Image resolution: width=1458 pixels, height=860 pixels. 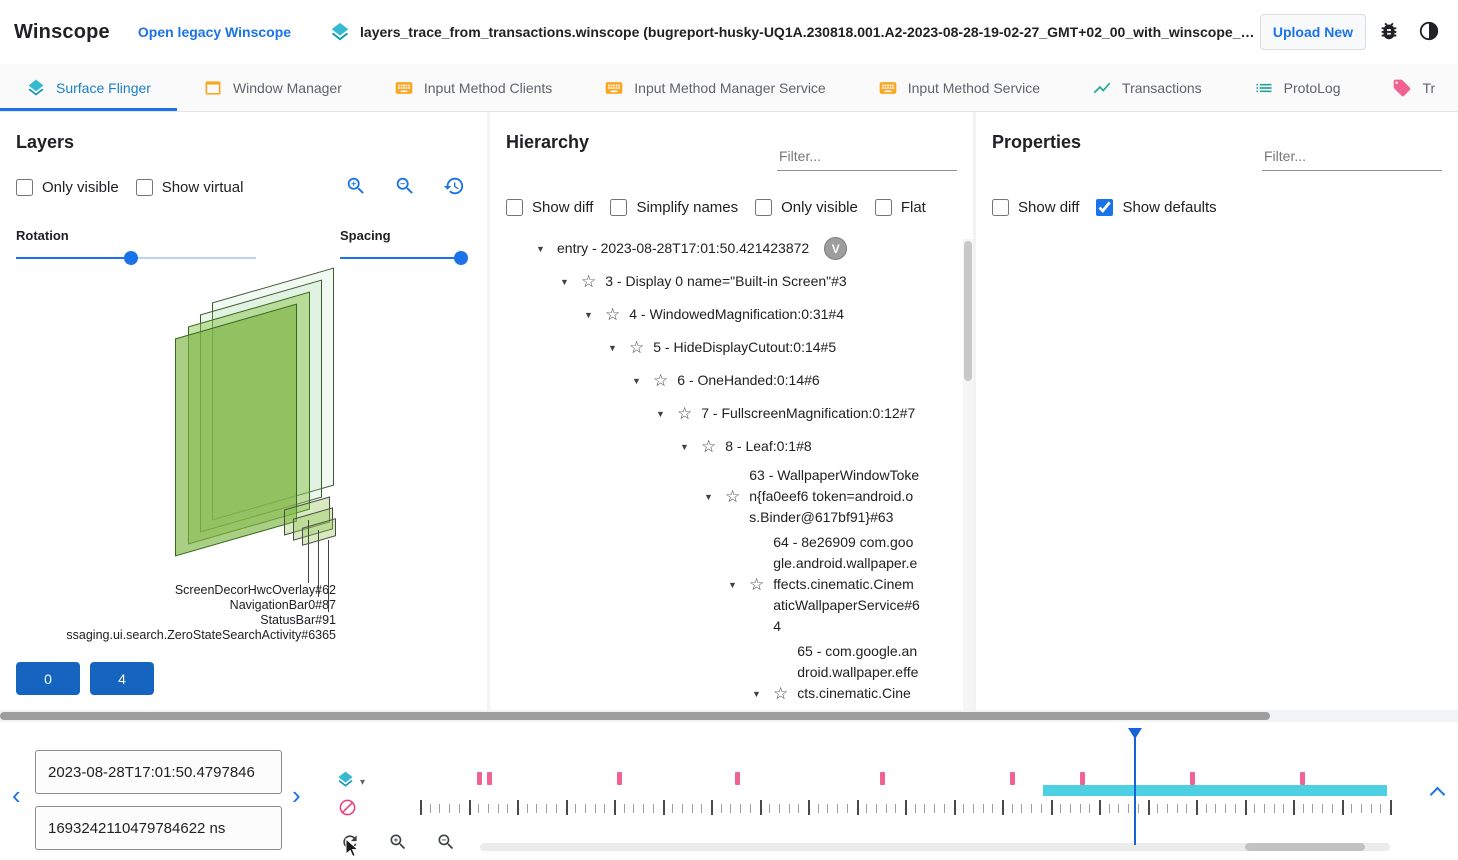 What do you see at coordinates (404, 258) in the screenshot?
I see `spacing-slider` at bounding box center [404, 258].